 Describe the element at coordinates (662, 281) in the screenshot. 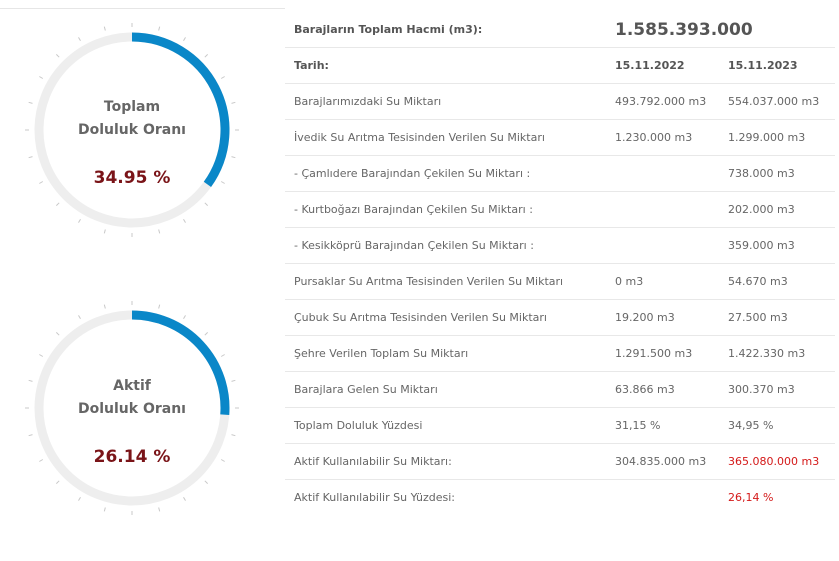

I see `row-value-2022: 0 m3` at that location.